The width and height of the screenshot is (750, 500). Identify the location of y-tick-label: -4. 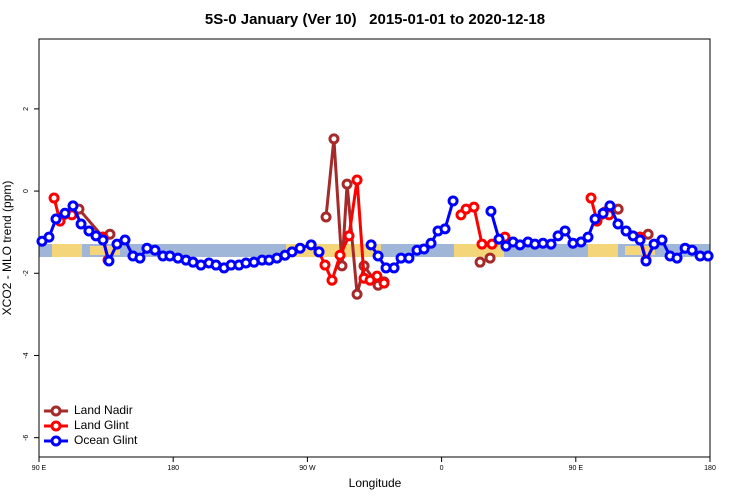
(26, 355).